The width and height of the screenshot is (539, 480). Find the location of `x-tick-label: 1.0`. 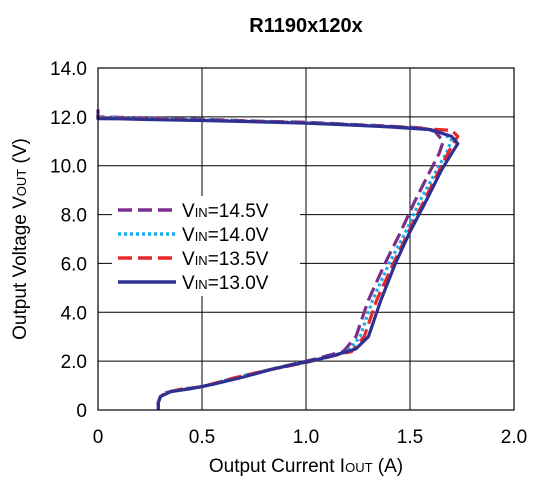

x-tick-label: 1.0 is located at coordinates (306, 437).